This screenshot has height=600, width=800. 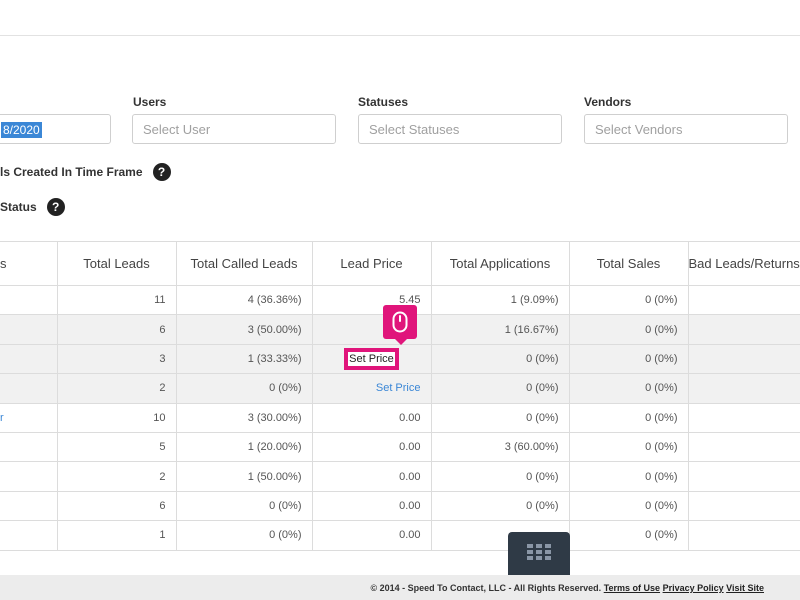 What do you see at coordinates (500, 329) in the screenshot?
I see `cell-total-applications: 1 (16.67%)` at bounding box center [500, 329].